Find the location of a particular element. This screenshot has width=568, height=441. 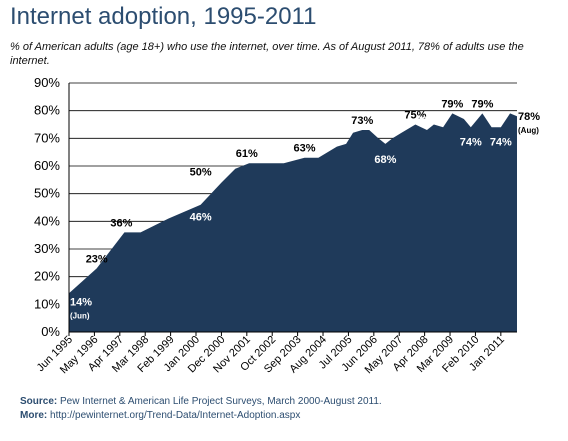

data-label: 68% is located at coordinates (385, 160).